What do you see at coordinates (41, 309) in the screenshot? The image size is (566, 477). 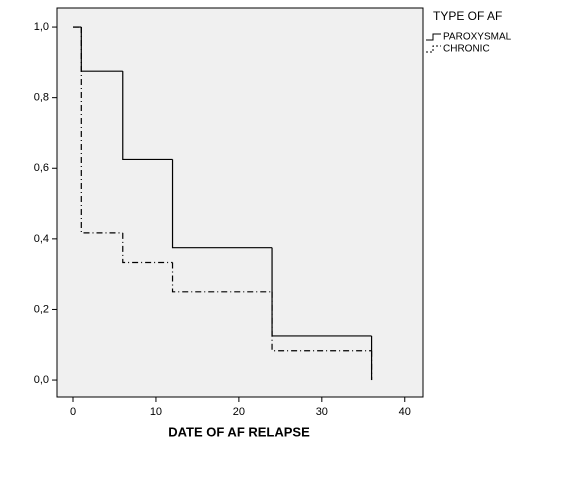 I see `y-tick-label: 0,2` at bounding box center [41, 309].